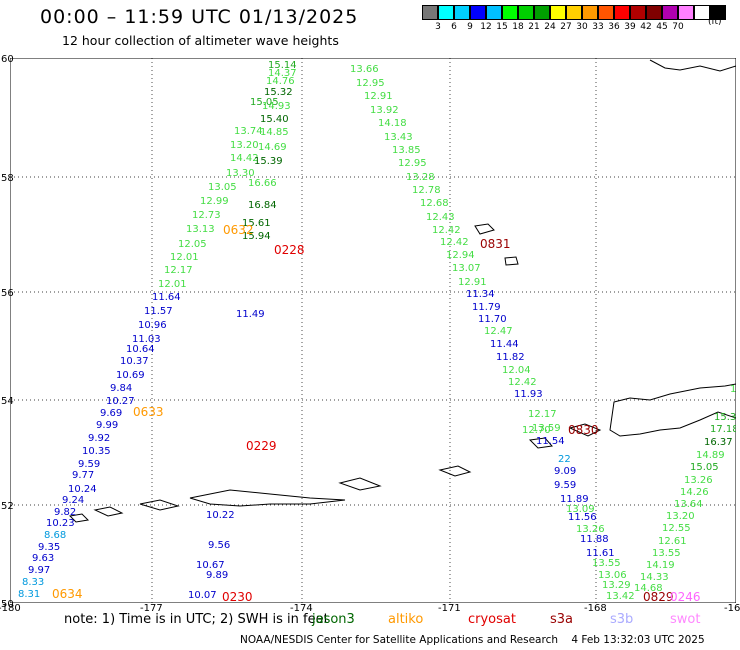  What do you see at coordinates (733, 389) in the screenshot?
I see `swh-value-label: 11` at bounding box center [733, 389].